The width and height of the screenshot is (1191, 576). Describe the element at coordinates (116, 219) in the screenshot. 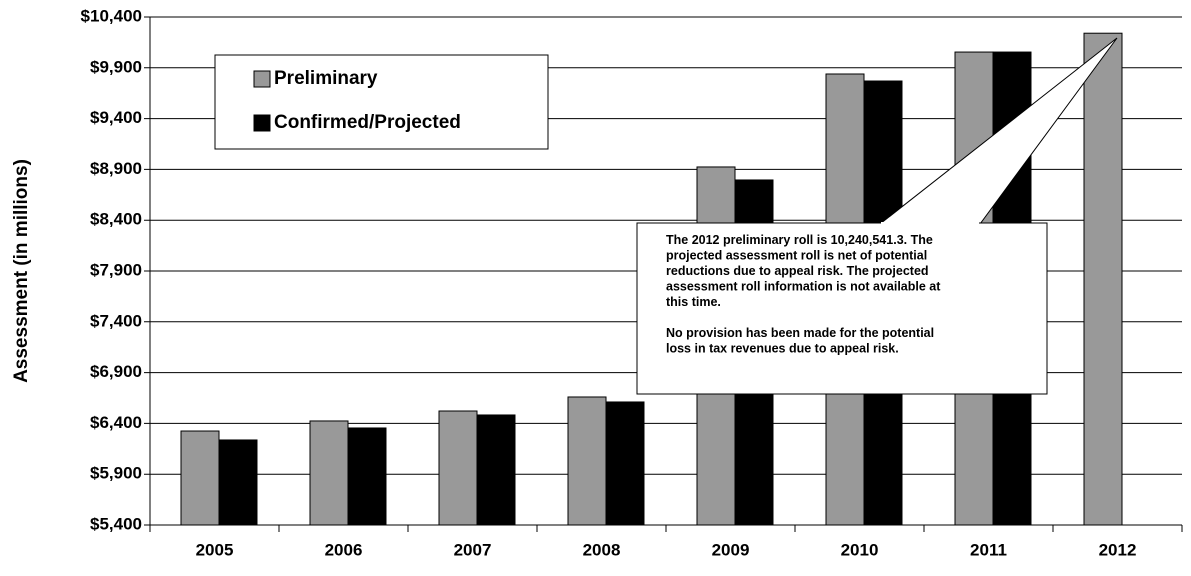

I see `y-tick-label: $8,400` at that location.